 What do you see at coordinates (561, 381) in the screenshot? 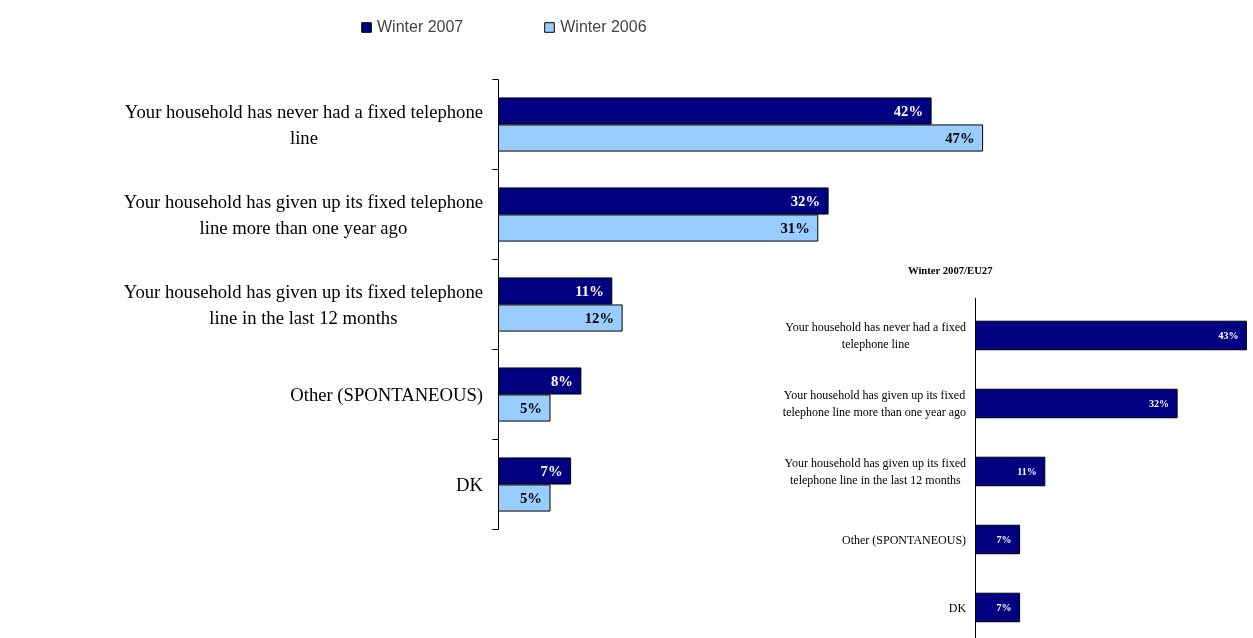
I see `data-label: 8%` at bounding box center [561, 381].